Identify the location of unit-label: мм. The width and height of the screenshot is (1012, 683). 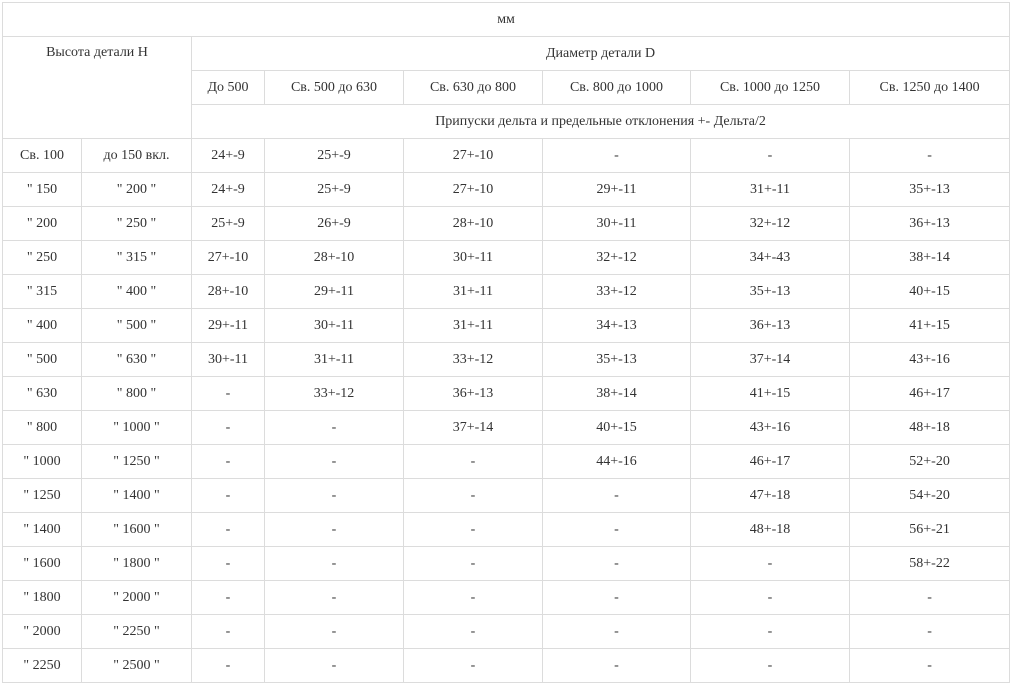
(506, 19).